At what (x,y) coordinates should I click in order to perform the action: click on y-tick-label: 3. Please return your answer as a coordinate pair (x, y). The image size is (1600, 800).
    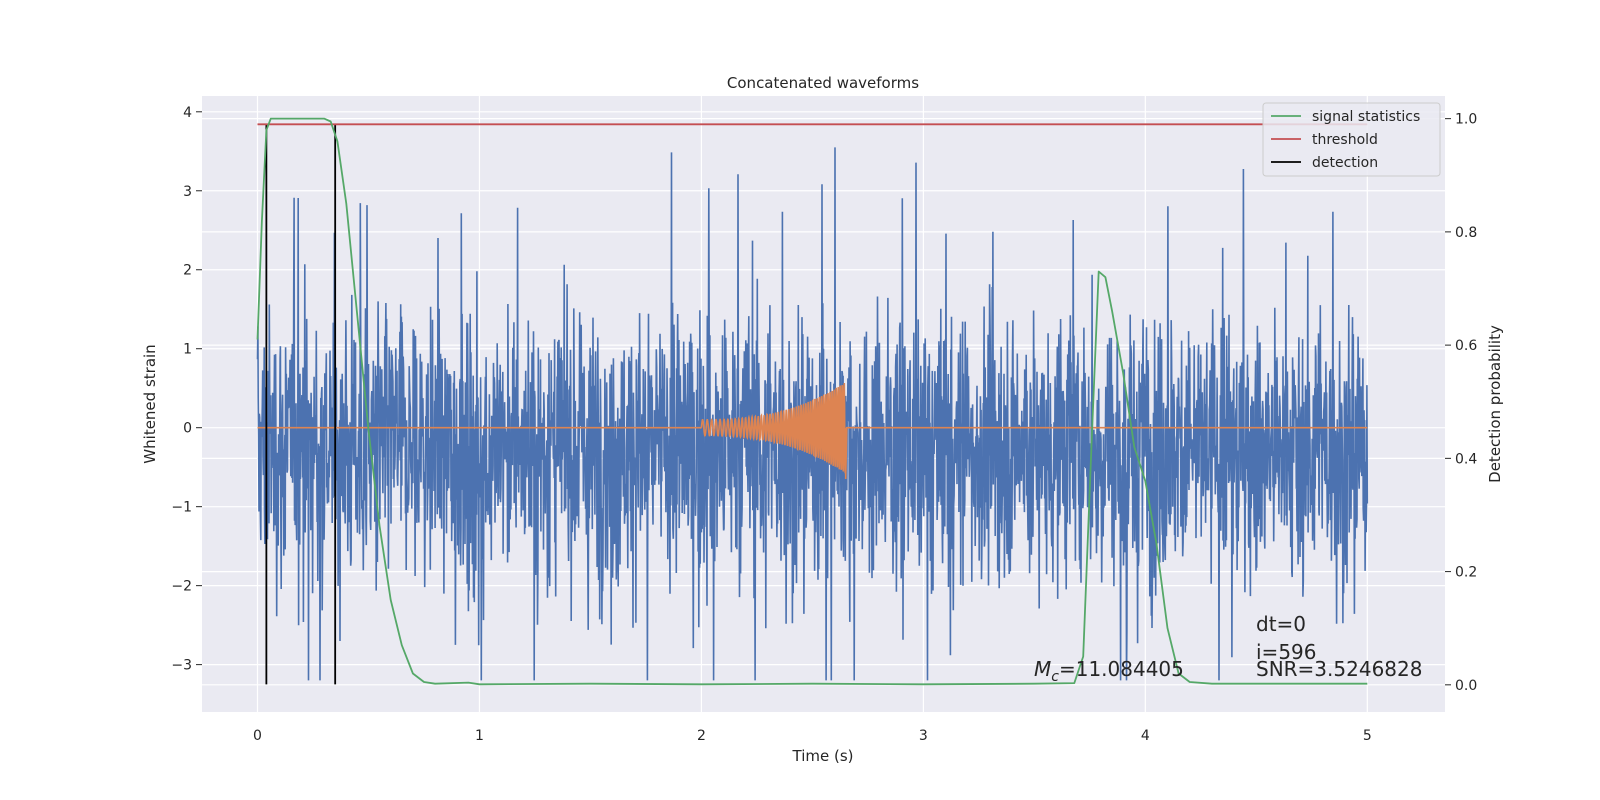
    Looking at the image, I should click on (187, 192).